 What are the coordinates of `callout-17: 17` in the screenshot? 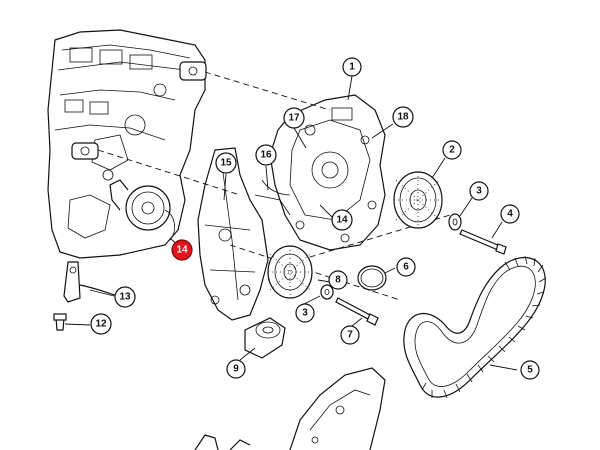 It's located at (294, 118).